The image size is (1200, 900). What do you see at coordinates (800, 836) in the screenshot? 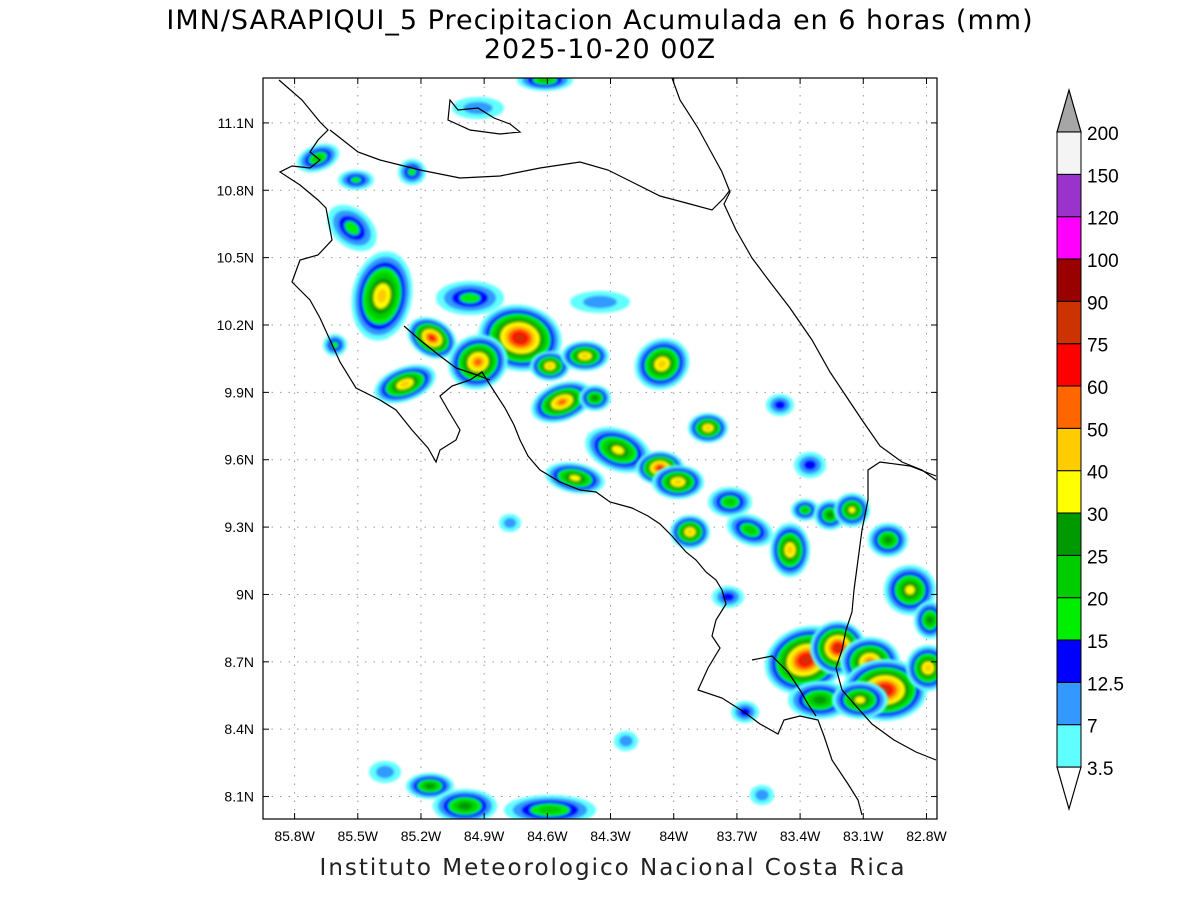
I see `x-tick-label: 83.4W` at bounding box center [800, 836].